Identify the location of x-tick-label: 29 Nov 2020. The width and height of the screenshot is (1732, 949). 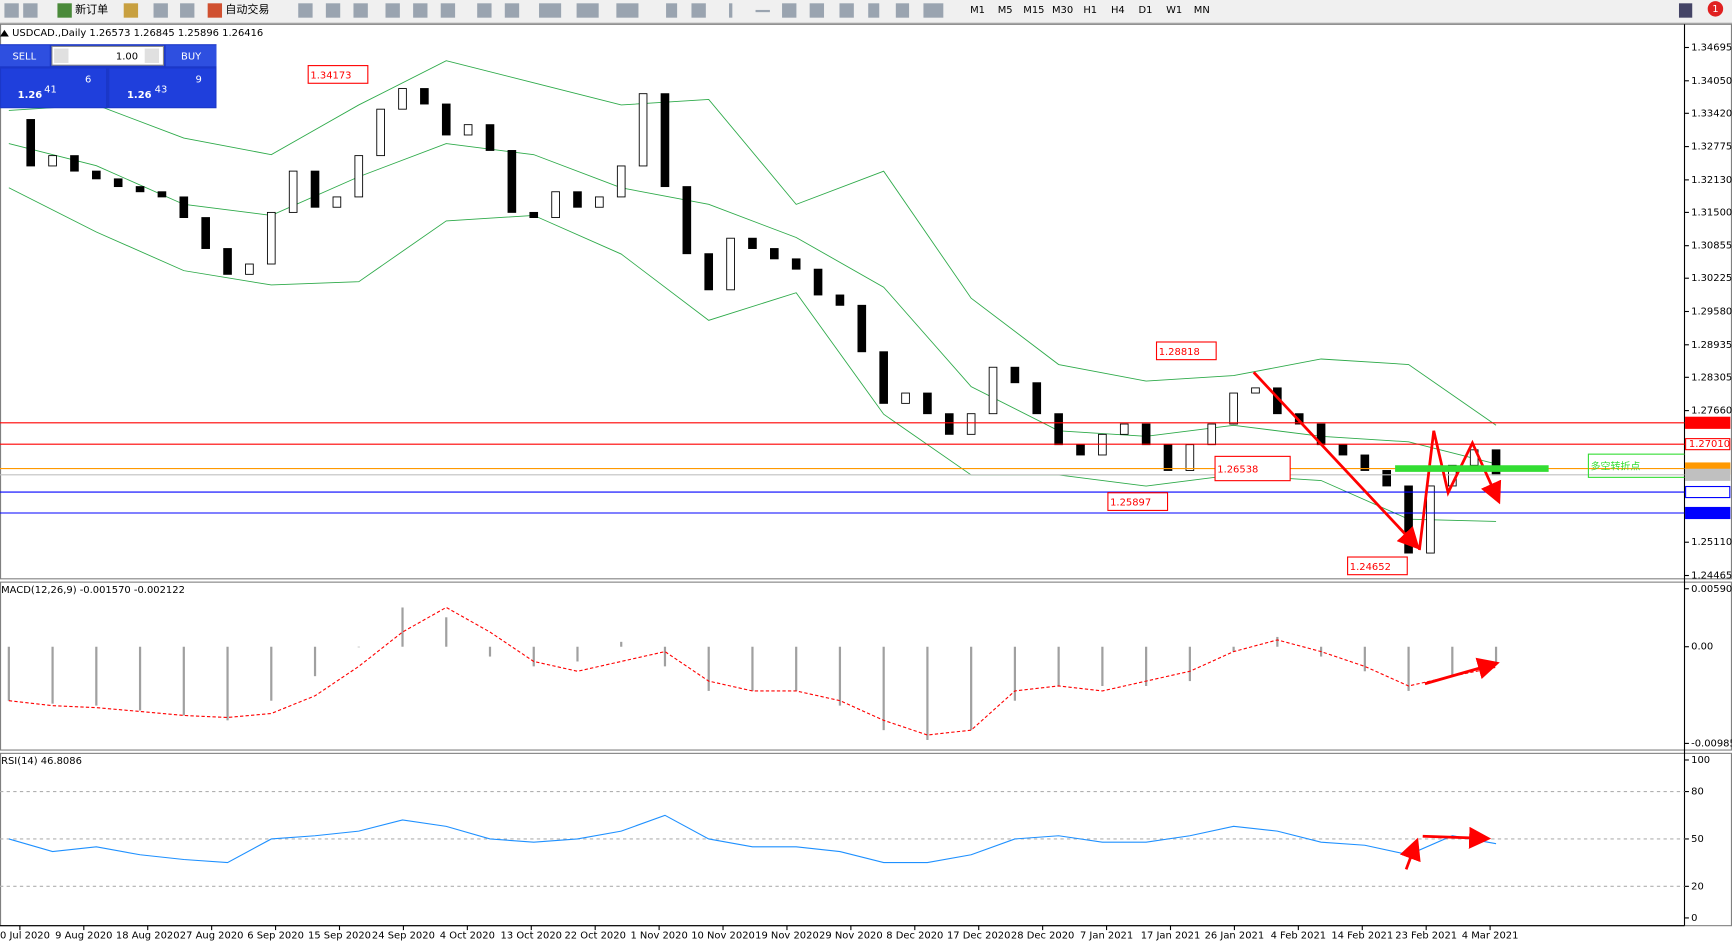
(851, 936).